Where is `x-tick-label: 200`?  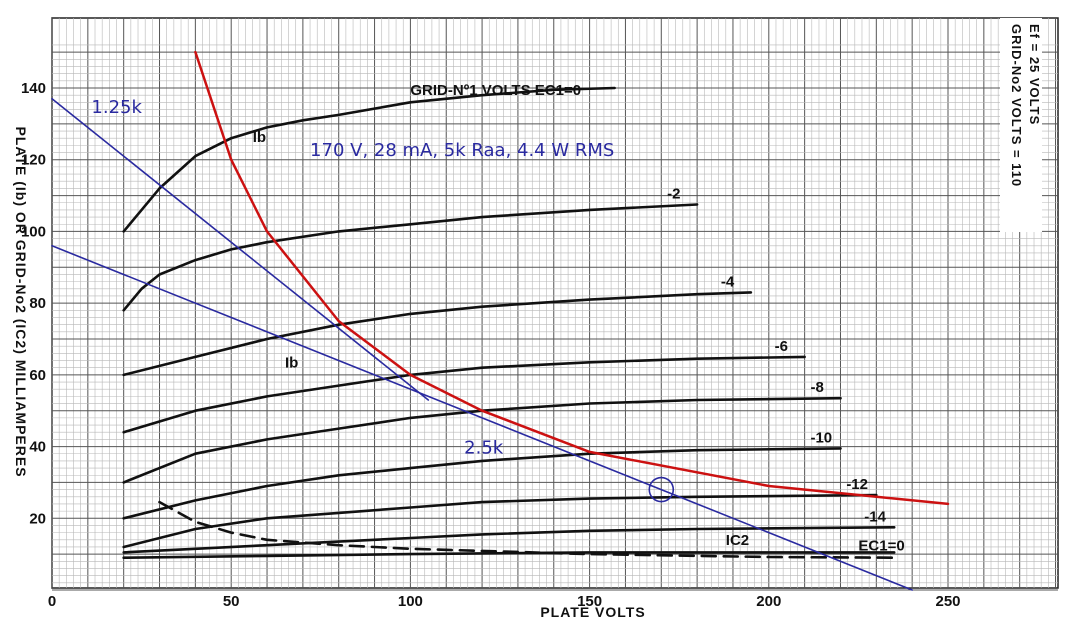 x-tick-label: 200 is located at coordinates (768, 601).